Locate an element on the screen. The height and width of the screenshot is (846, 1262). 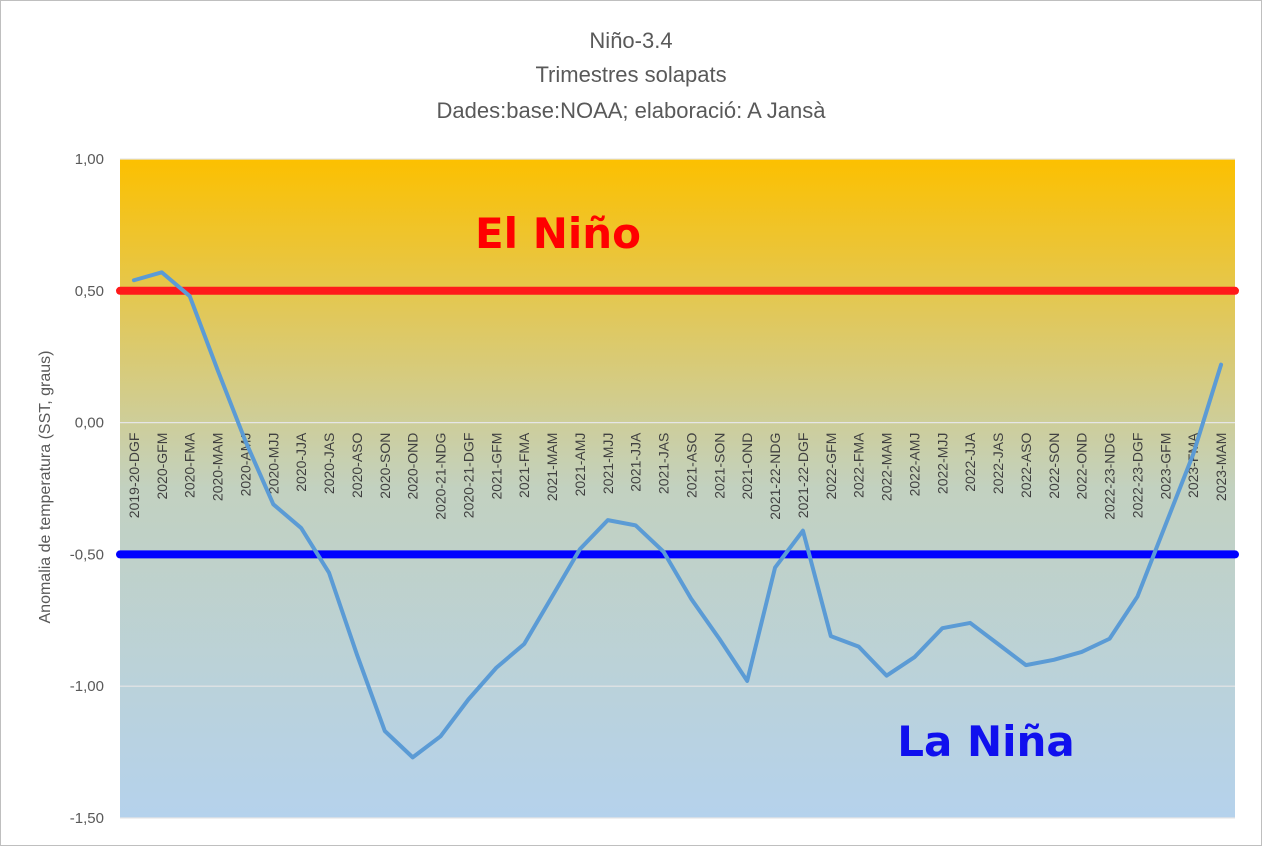
x-tick-label: 2020-MAM is located at coordinates (218, 467).